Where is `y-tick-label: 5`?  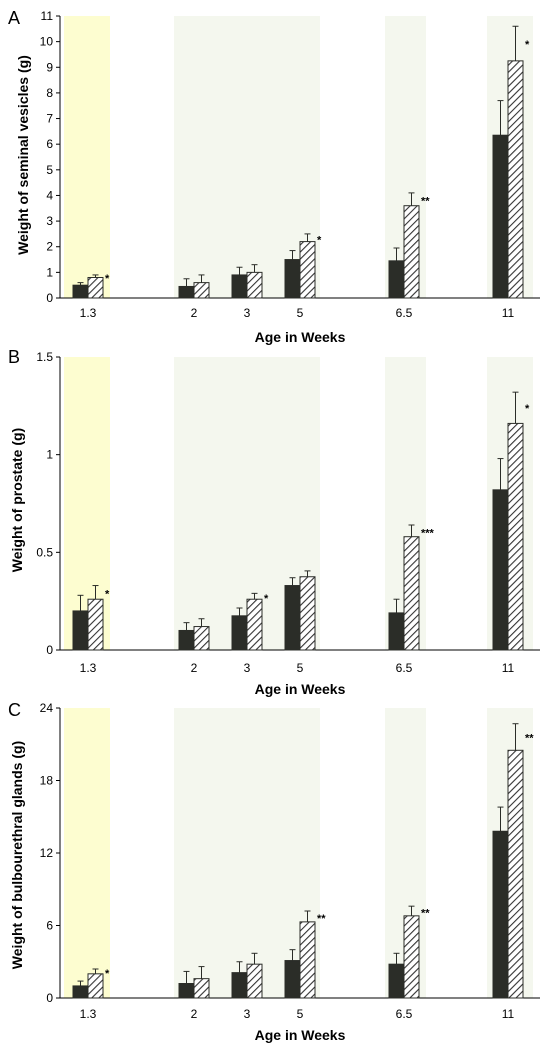 y-tick-label: 5 is located at coordinates (49, 170).